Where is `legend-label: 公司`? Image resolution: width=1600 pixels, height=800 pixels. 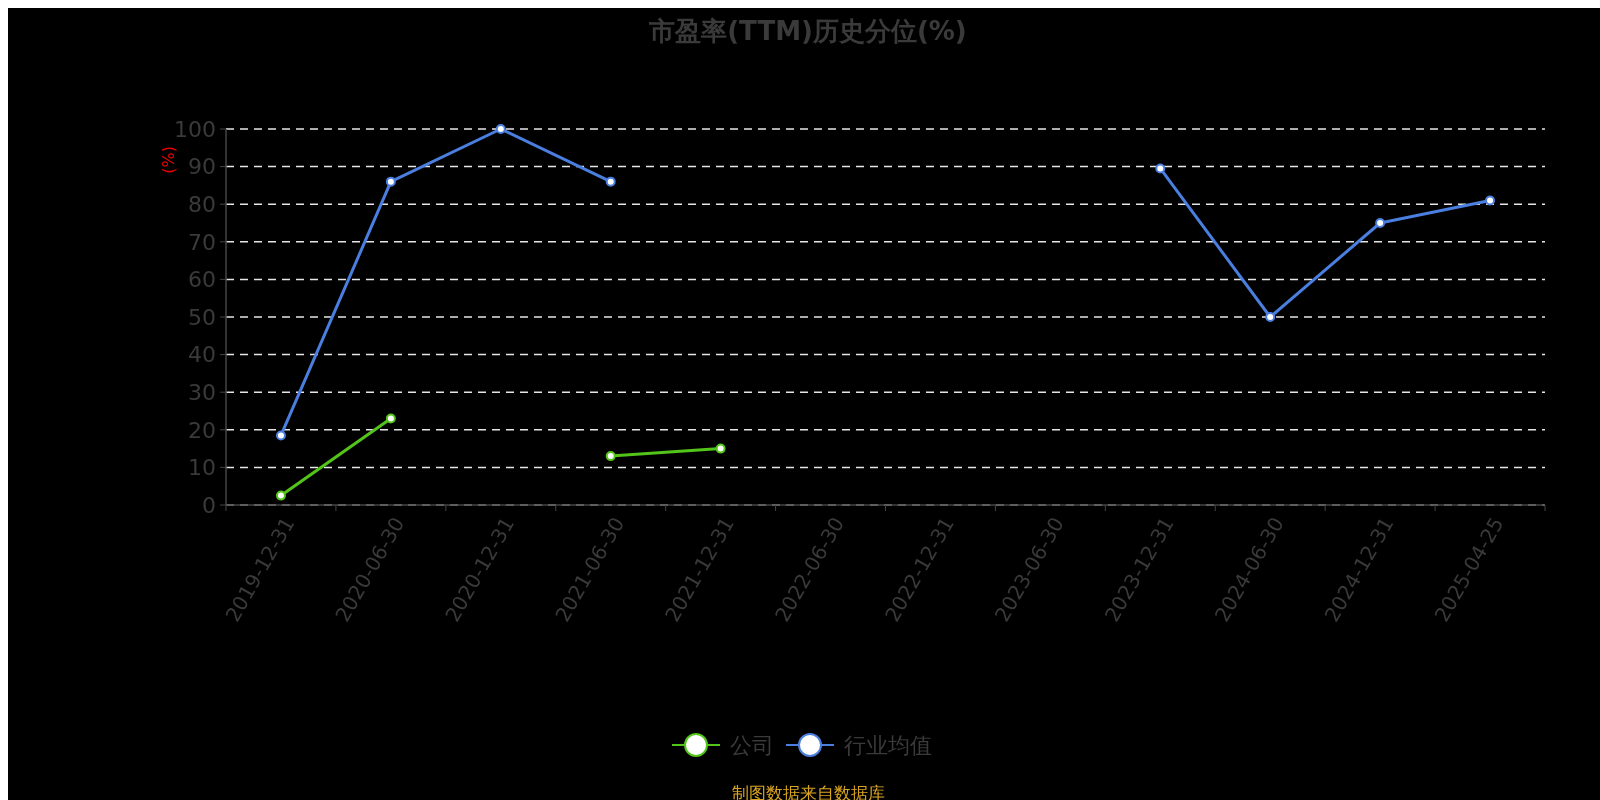 legend-label: 公司 is located at coordinates (752, 745).